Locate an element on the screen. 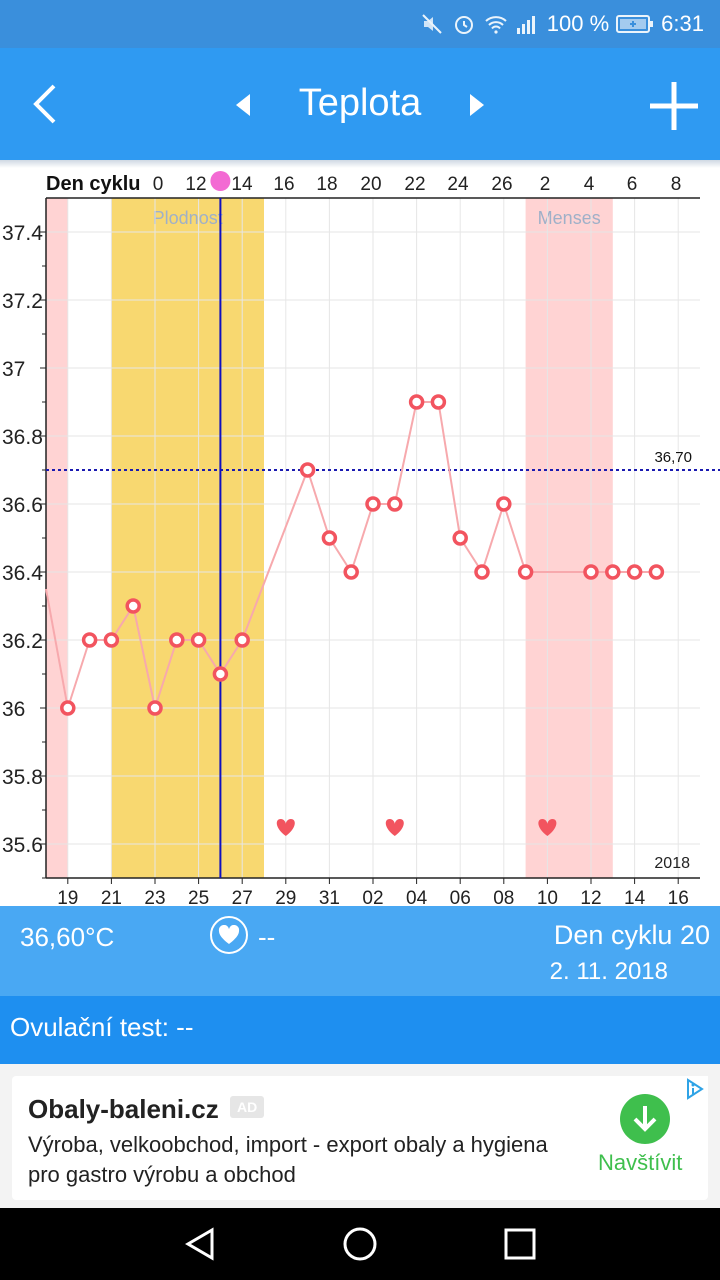 The height and width of the screenshot is (1280, 720). bottom-tick-label: 16 is located at coordinates (678, 897).